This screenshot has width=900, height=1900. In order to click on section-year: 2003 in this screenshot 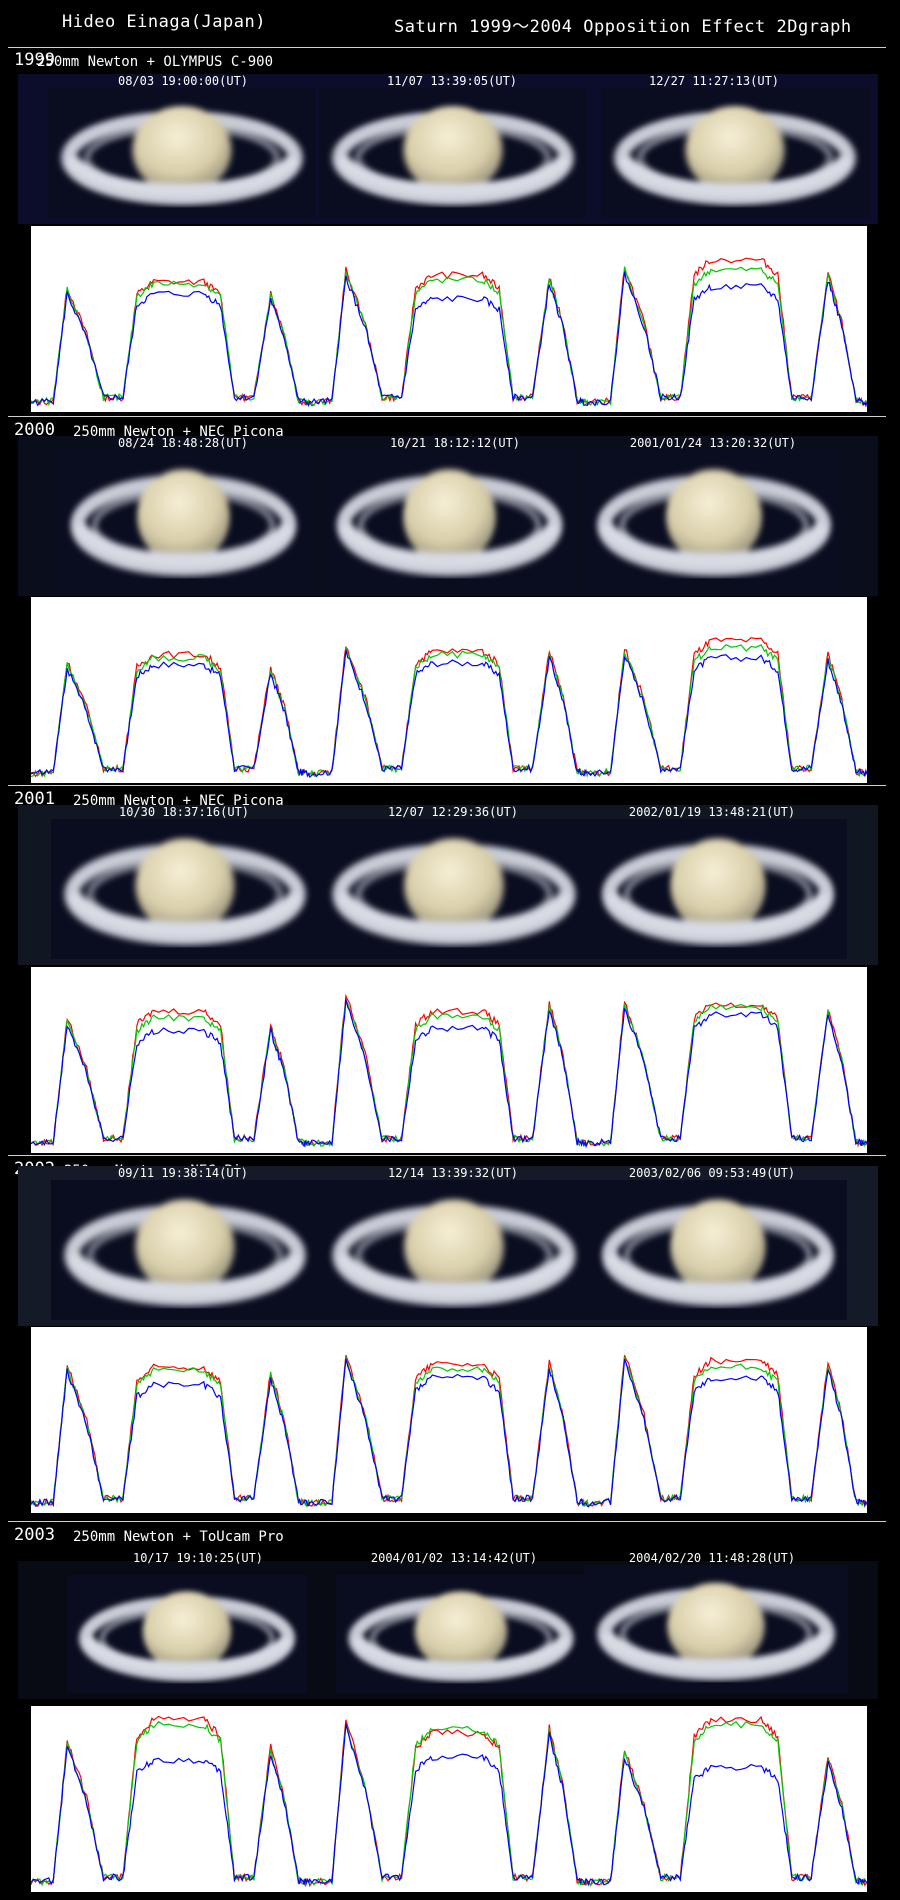, I will do `click(34, 1535)`.